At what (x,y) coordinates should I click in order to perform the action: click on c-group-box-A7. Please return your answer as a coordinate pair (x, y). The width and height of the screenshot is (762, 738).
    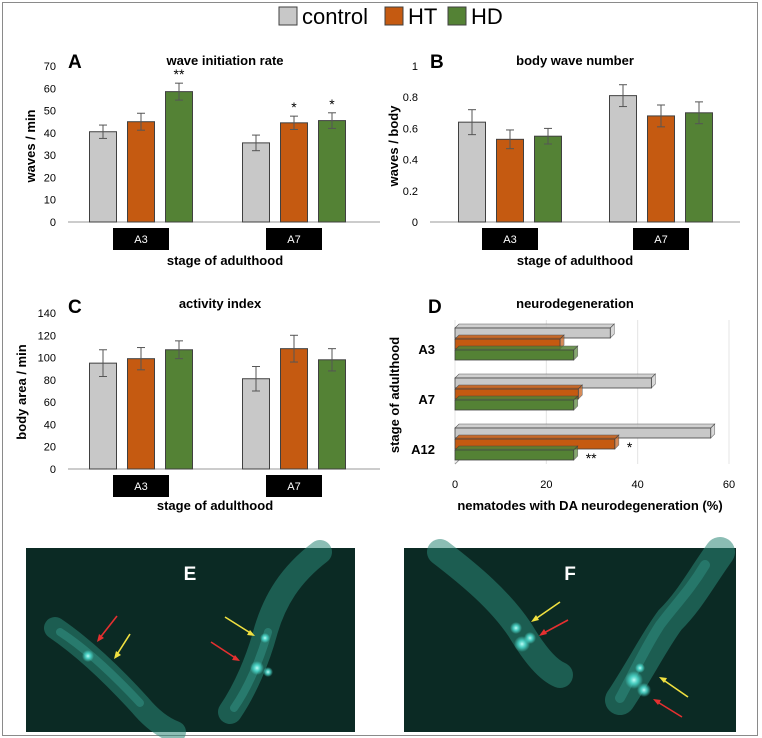
    Looking at the image, I should click on (294, 486).